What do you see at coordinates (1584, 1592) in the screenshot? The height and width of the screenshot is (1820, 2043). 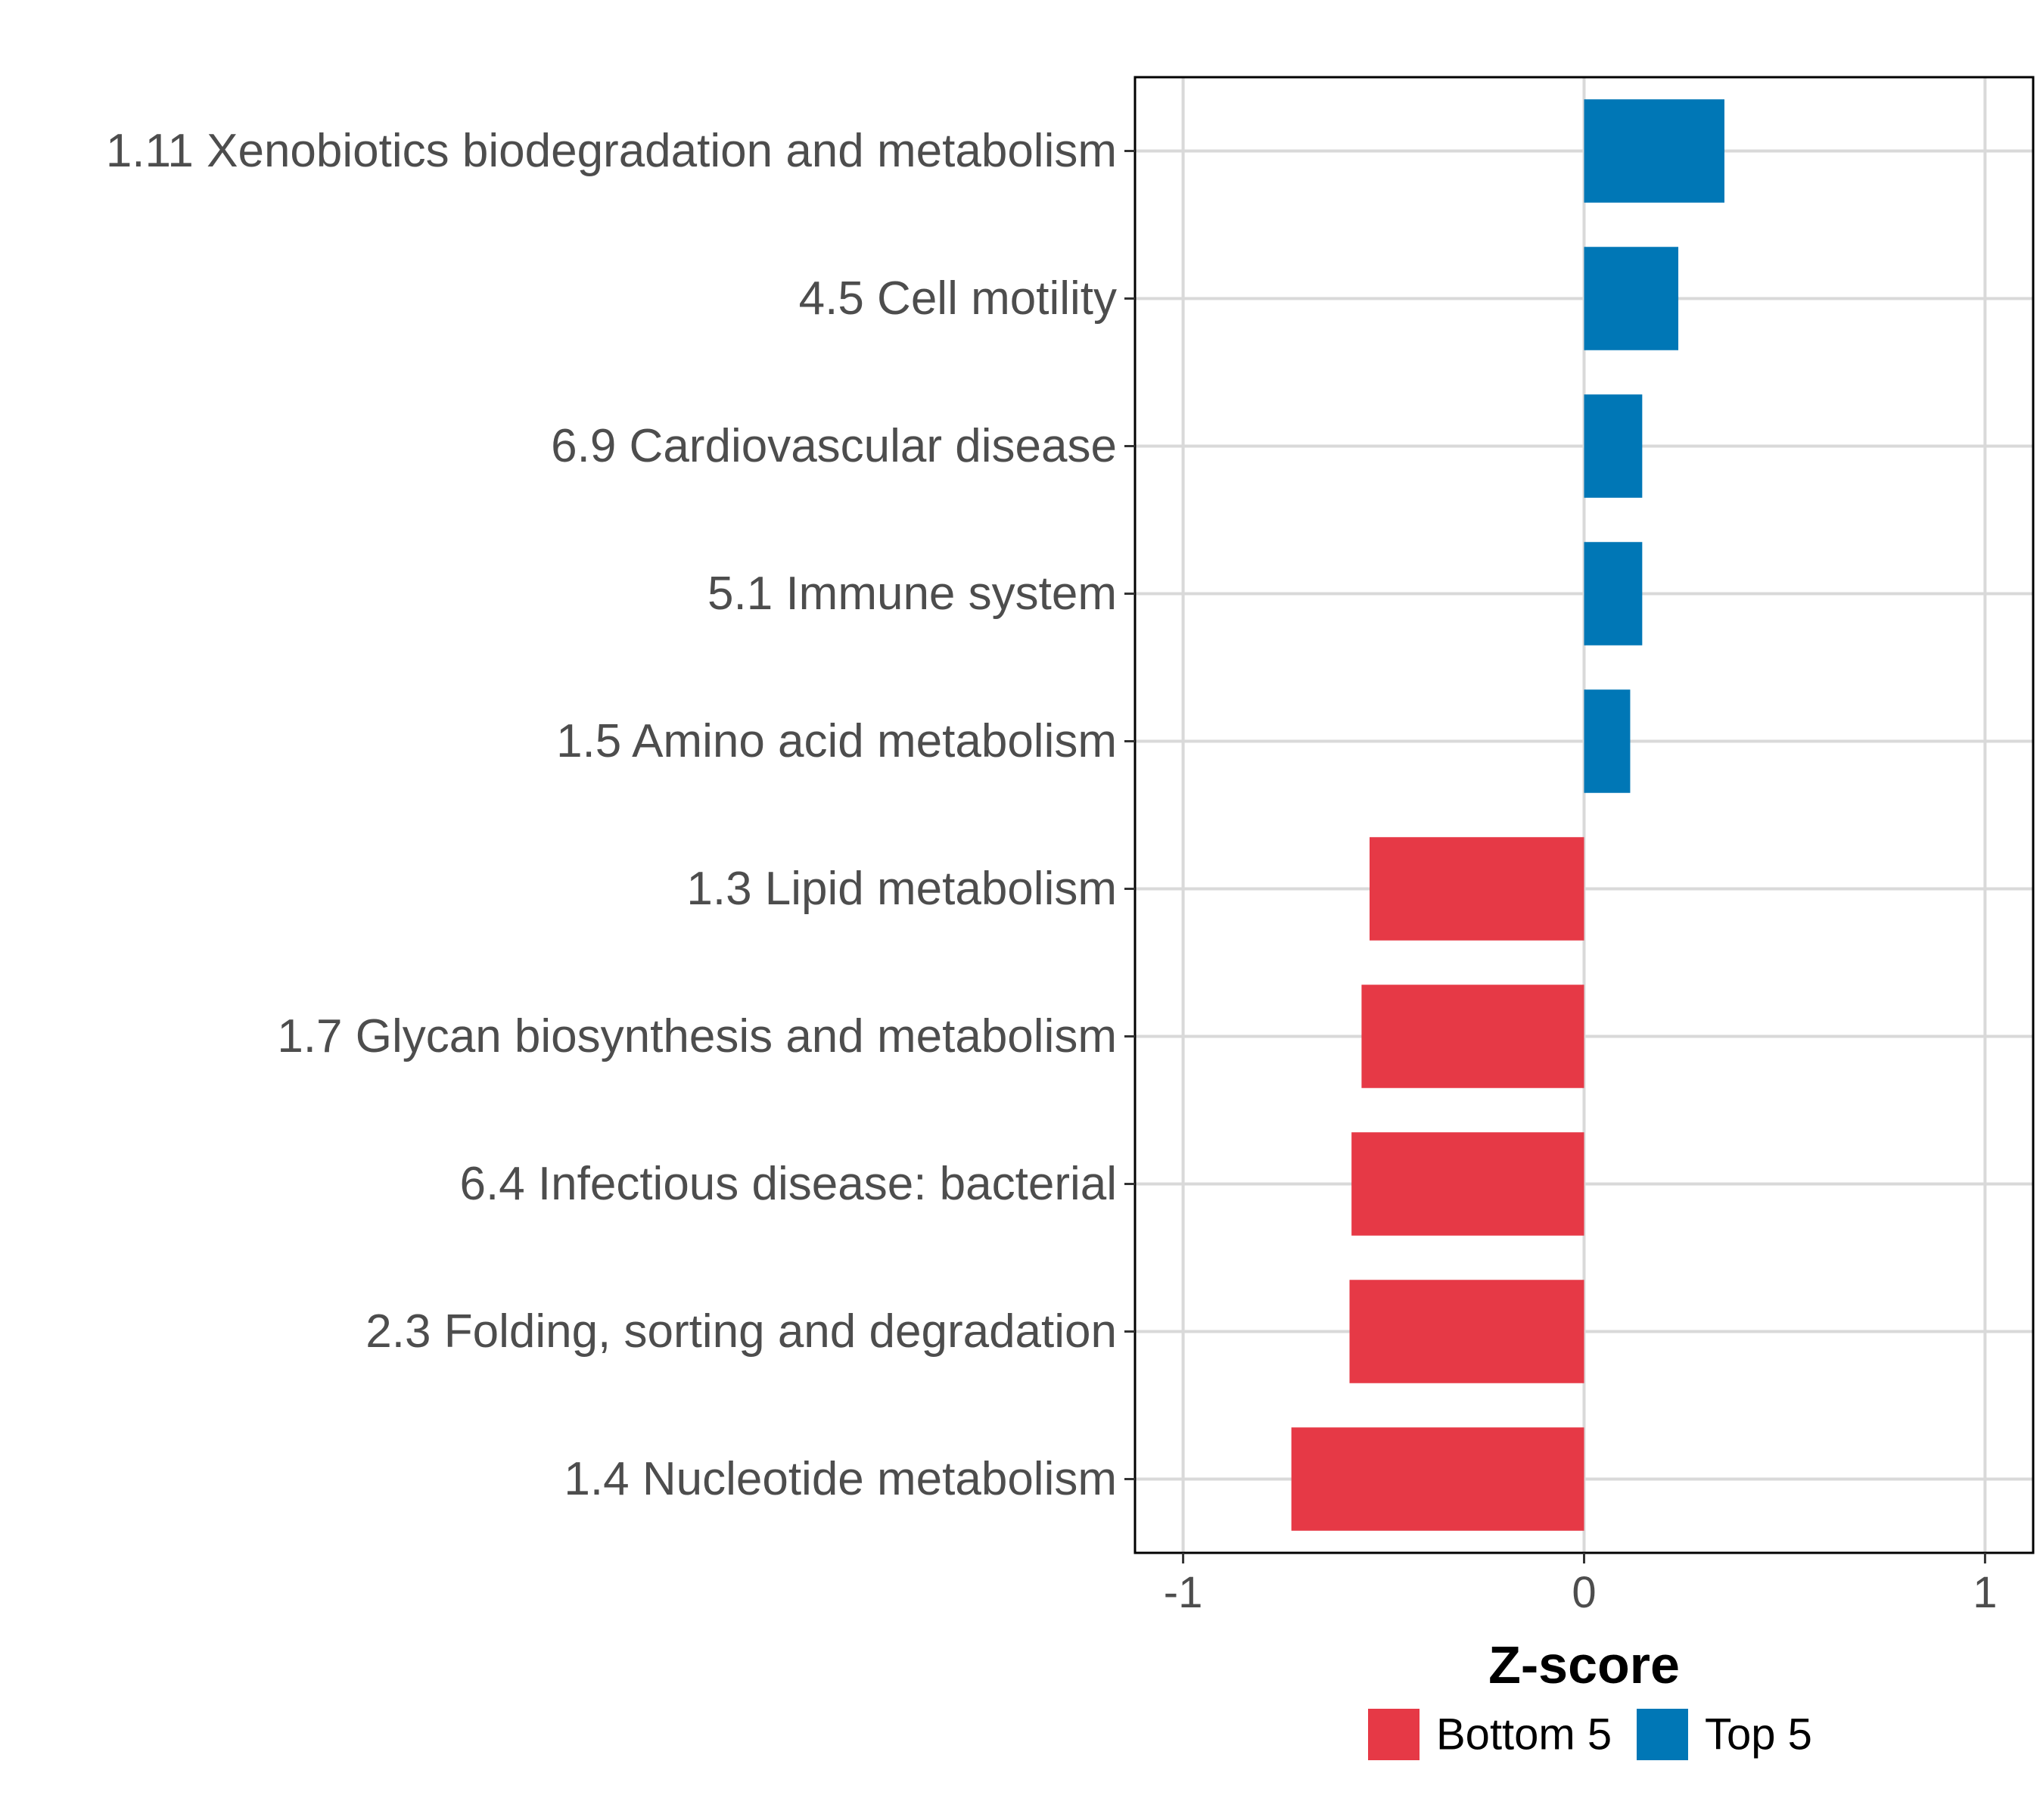 I see `x-tick-label: 0` at bounding box center [1584, 1592].